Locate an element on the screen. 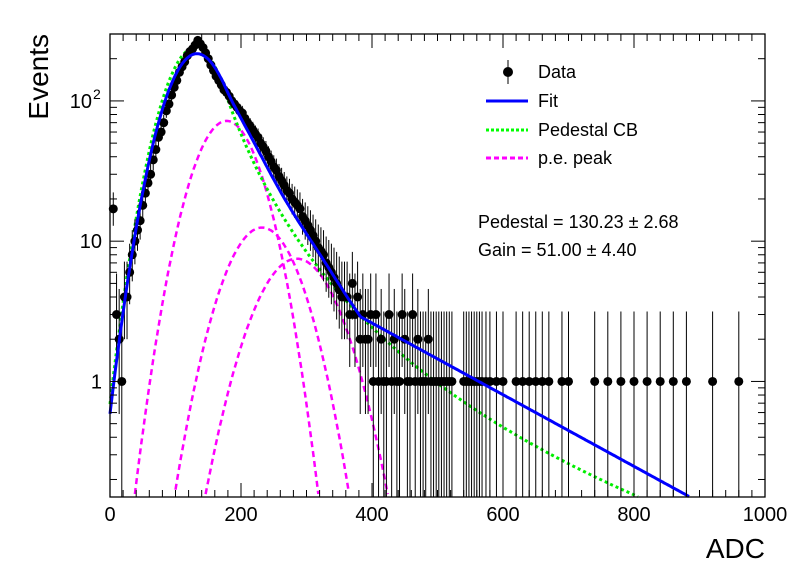 The height and width of the screenshot is (577, 796). x-tick-label: 200 is located at coordinates (240, 515).